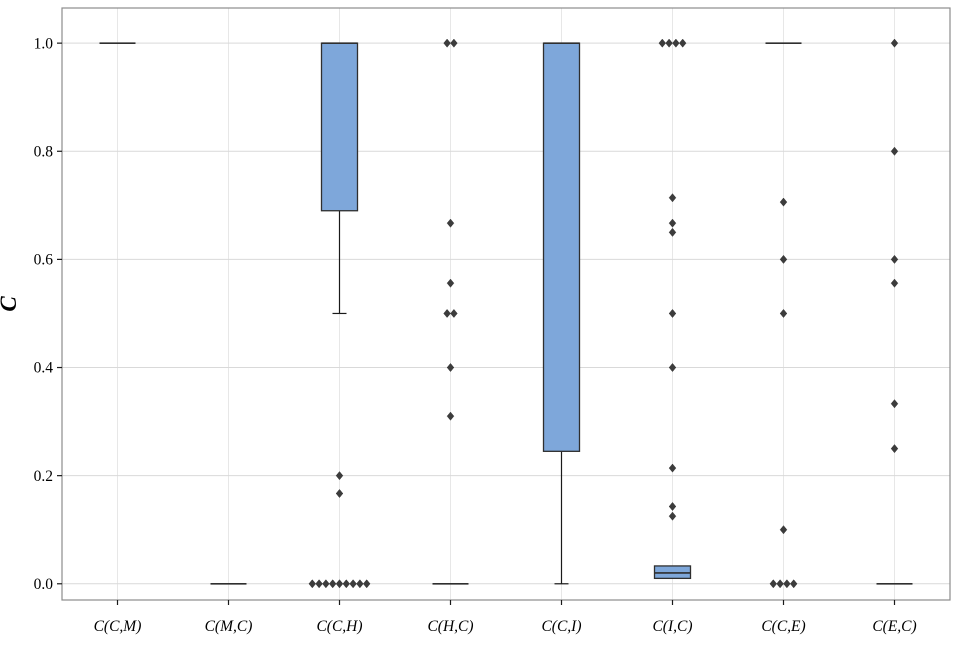 Image resolution: width=956 pixels, height=647 pixels. I want to click on box-C(C,I), so click(561, 247).